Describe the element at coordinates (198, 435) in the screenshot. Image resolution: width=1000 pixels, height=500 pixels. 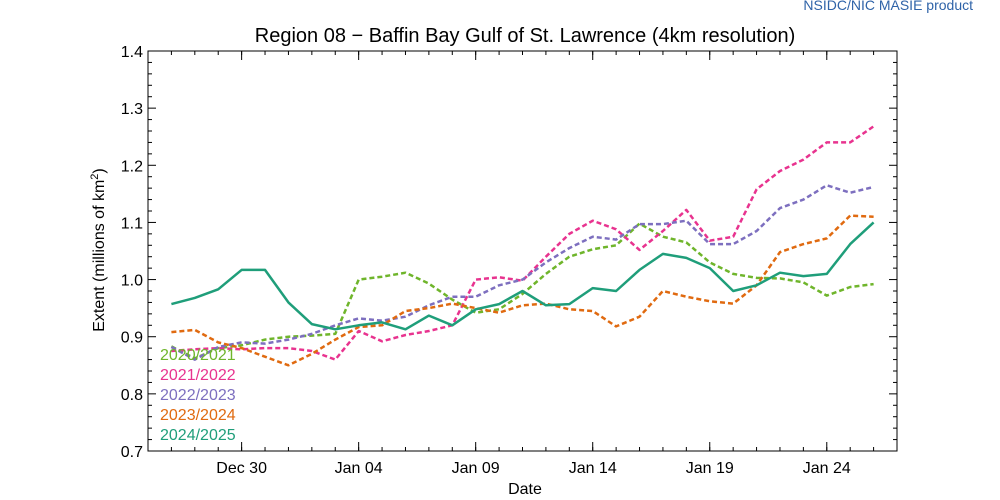
I see `legend-entry: 2024/2025` at that location.